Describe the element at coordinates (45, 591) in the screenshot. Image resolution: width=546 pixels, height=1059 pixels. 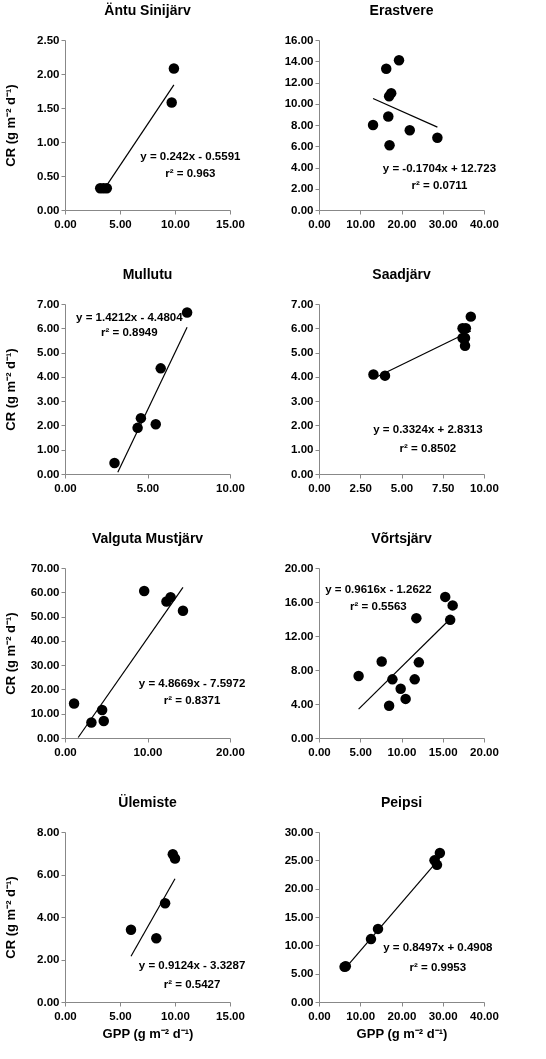
I see `y-tick-label: 60.00` at that location.